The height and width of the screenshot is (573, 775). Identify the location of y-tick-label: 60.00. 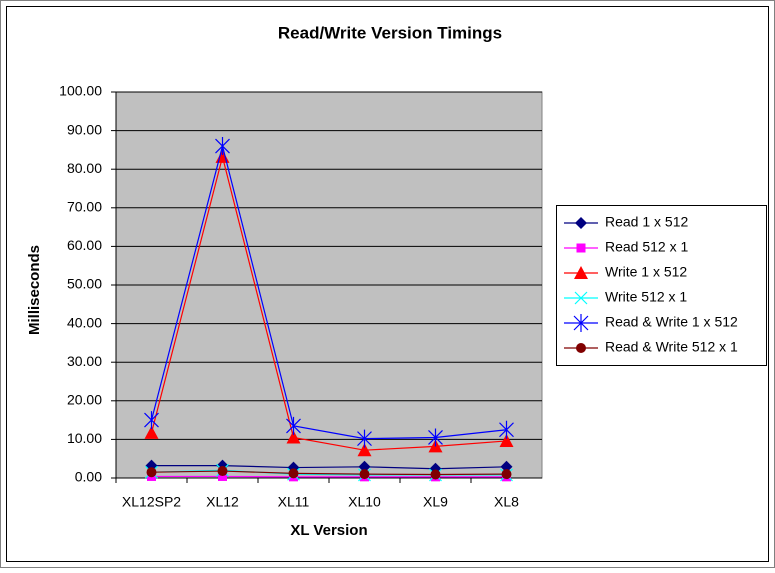
(84, 245).